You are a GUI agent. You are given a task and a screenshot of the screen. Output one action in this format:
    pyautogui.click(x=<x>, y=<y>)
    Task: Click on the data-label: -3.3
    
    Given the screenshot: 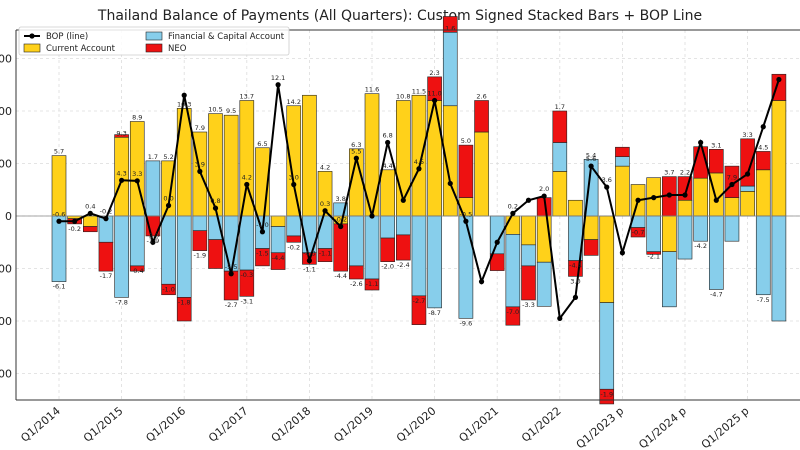 What is the action you would take?
    pyautogui.click(x=528, y=305)
    